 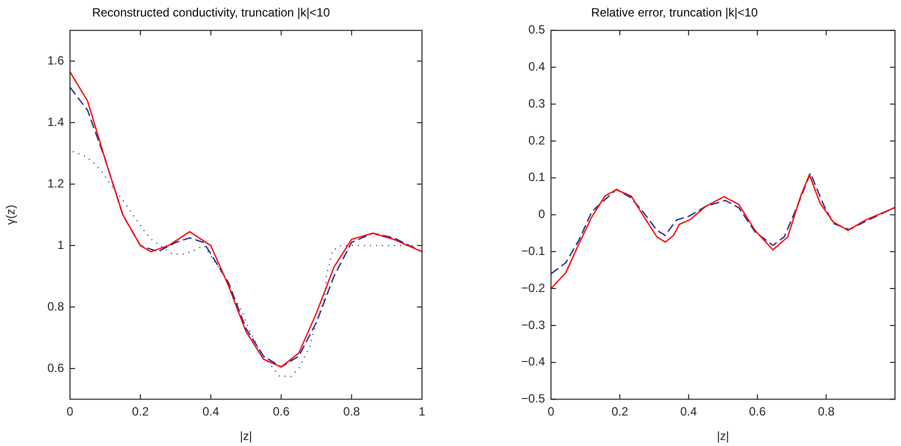 What do you see at coordinates (537, 177) in the screenshot?
I see `y-tick-label: 0.1` at bounding box center [537, 177].